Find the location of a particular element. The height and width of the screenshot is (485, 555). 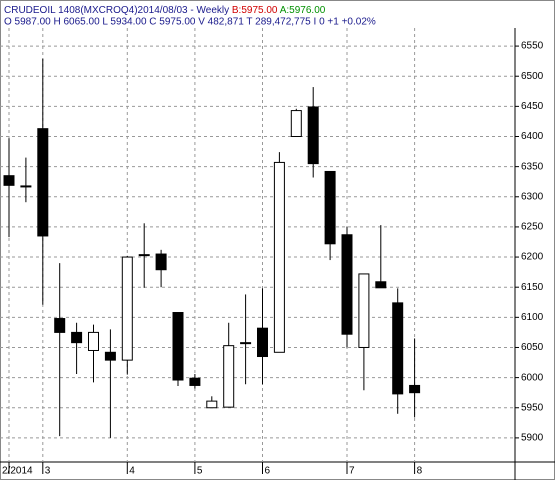

bid: B:5975.00 is located at coordinates (255, 10).